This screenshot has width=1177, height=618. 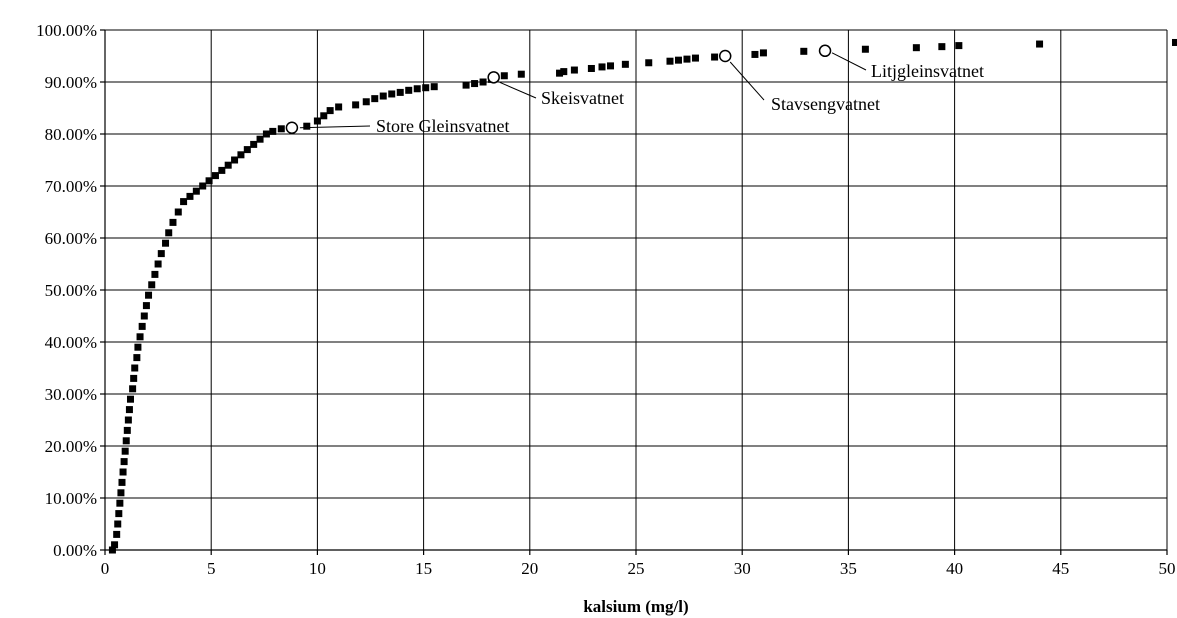 I want to click on annotation-leader-line, so click(x=747, y=81).